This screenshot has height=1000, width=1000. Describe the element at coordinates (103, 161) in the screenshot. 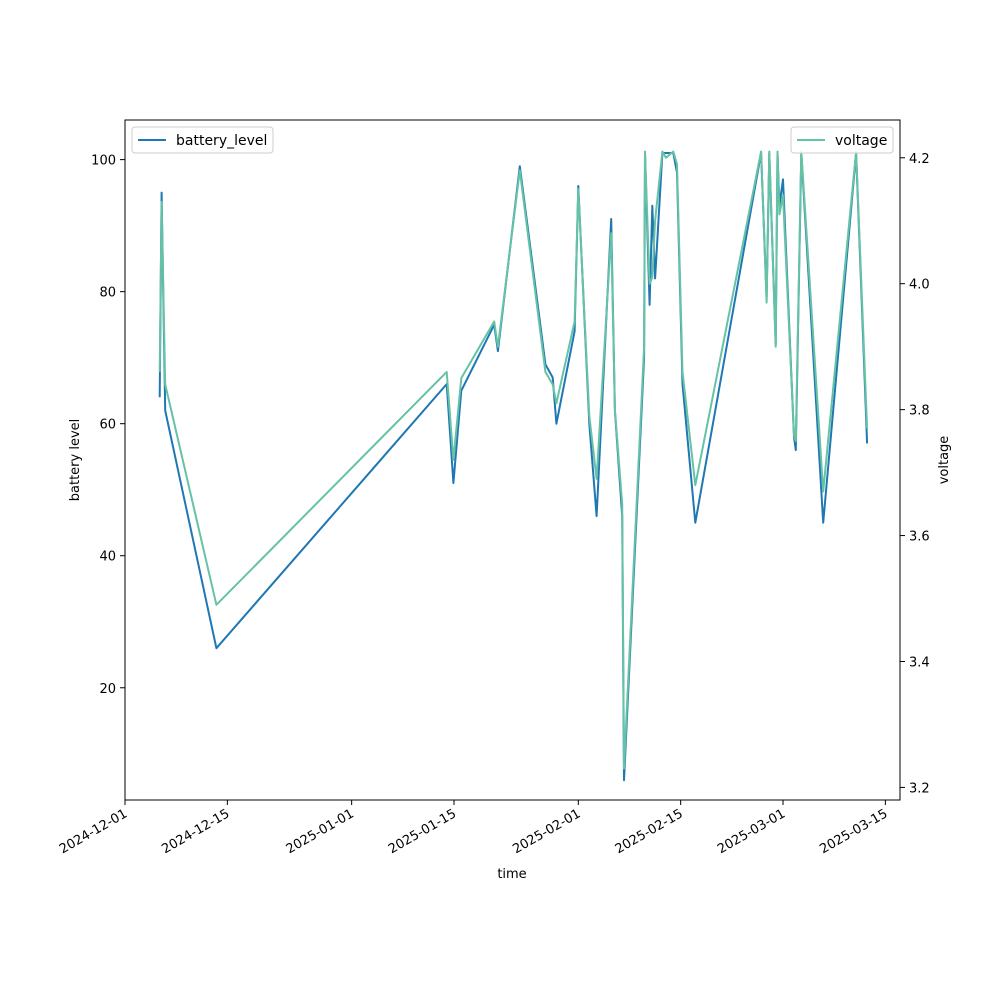

I see `y-left-tick-label: 100` at that location.